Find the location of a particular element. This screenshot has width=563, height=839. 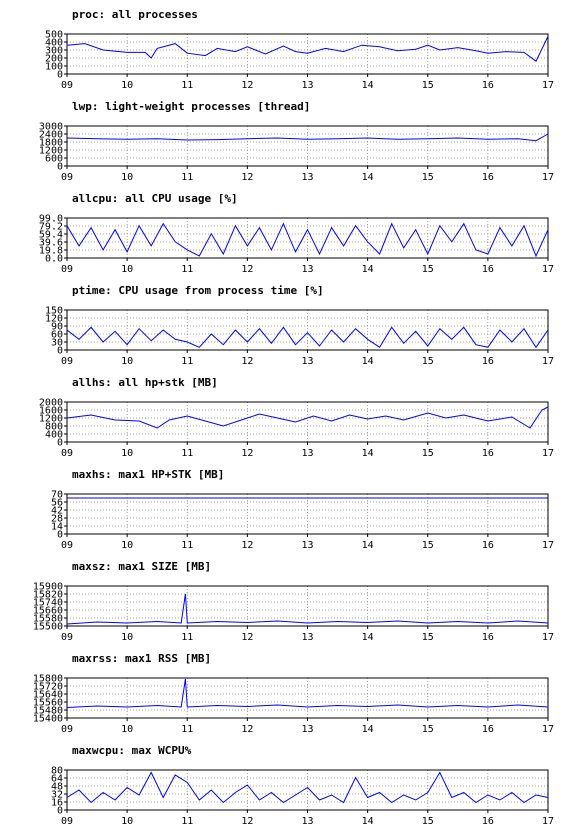

y-tick-label: 500 is located at coordinates (54, 35).